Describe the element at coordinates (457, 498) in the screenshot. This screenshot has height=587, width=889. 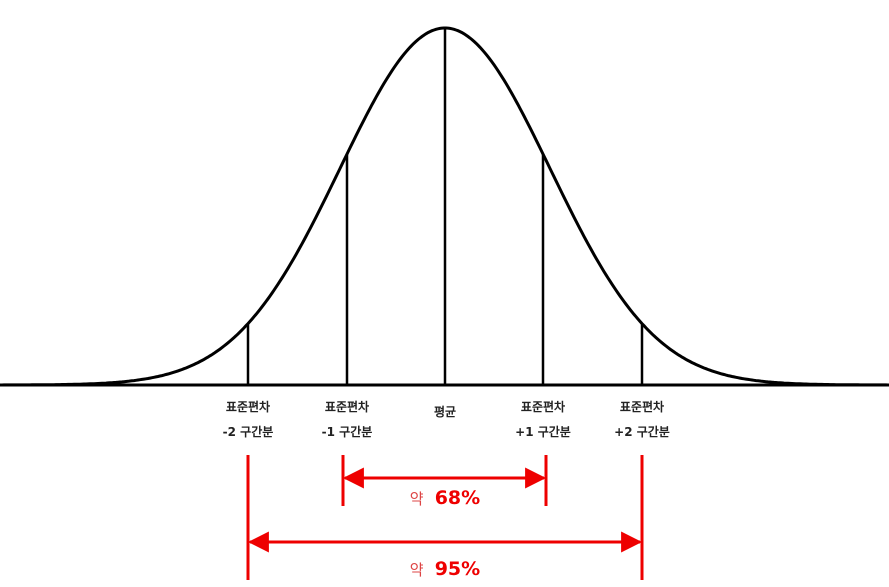
I see `range-value: 68%` at that location.